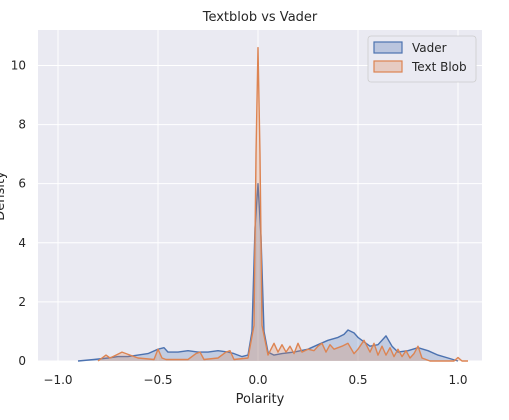 The width and height of the screenshot is (509, 420). I want to click on x-tick-label: 1.0, so click(457, 380).